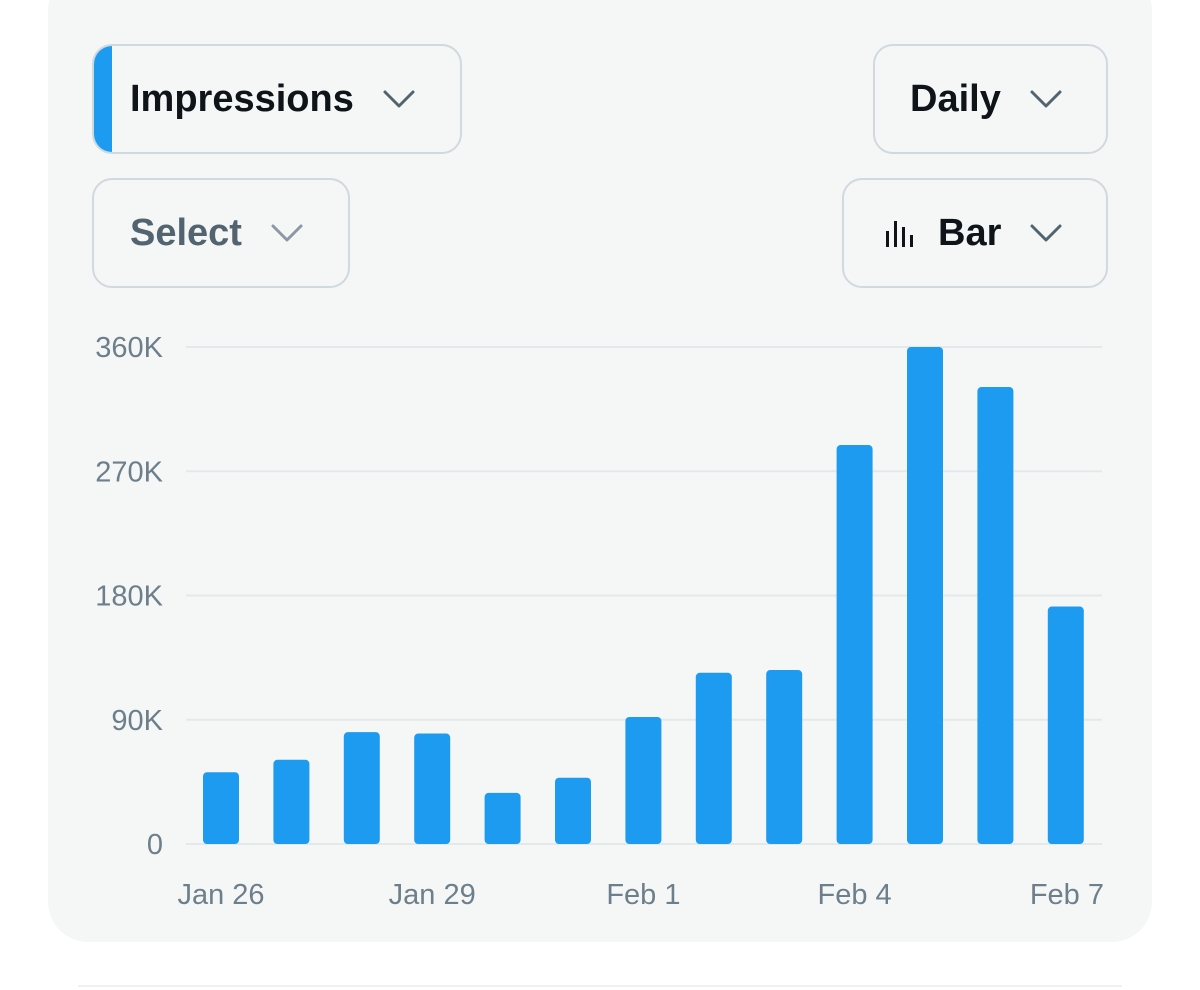  Describe the element at coordinates (1067, 895) in the screenshot. I see `x-tick-label: Feb 7` at that location.